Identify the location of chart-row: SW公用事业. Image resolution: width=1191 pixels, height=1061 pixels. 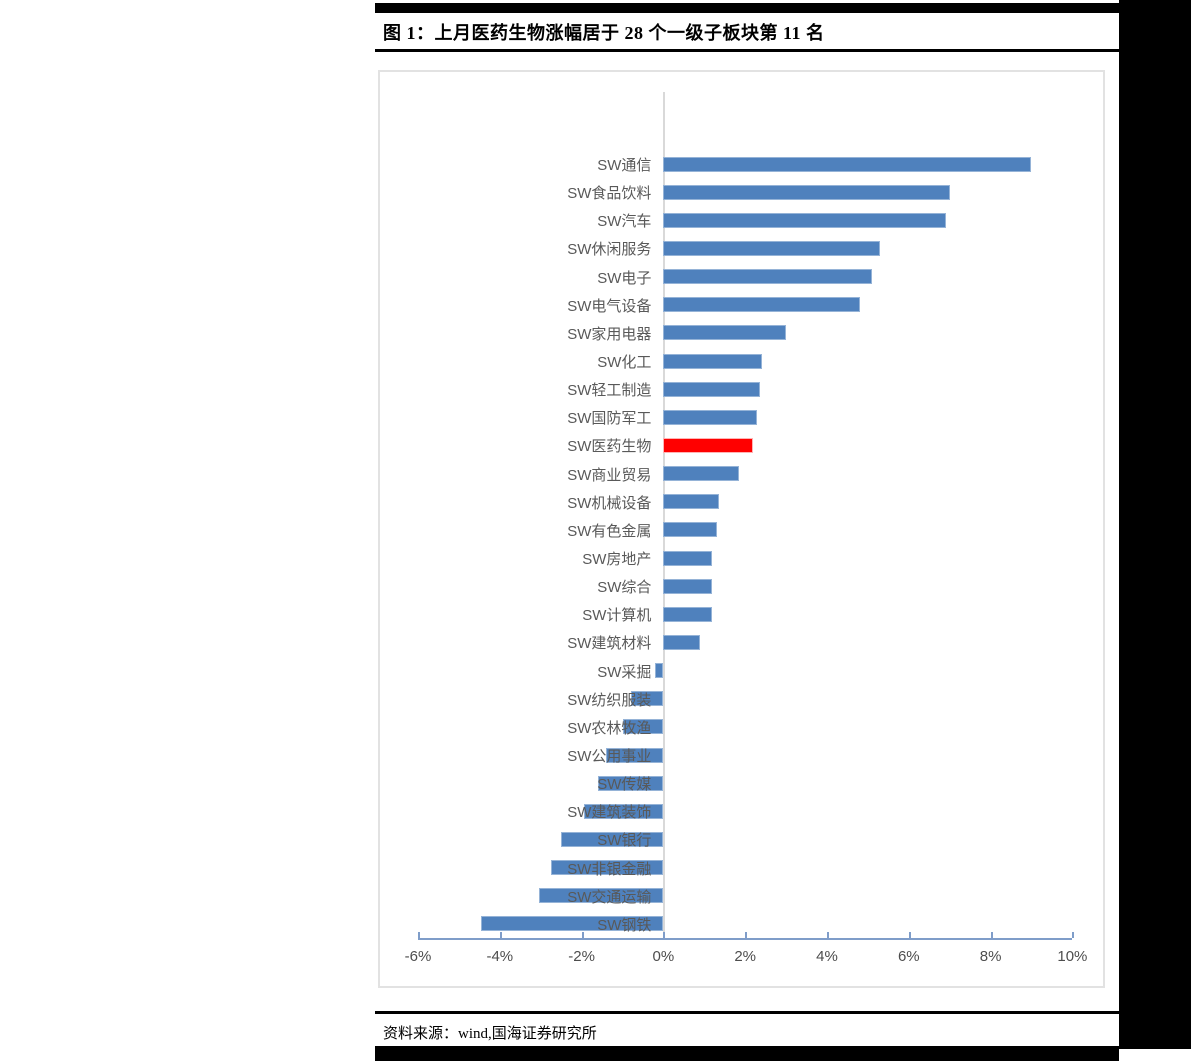
(741, 755).